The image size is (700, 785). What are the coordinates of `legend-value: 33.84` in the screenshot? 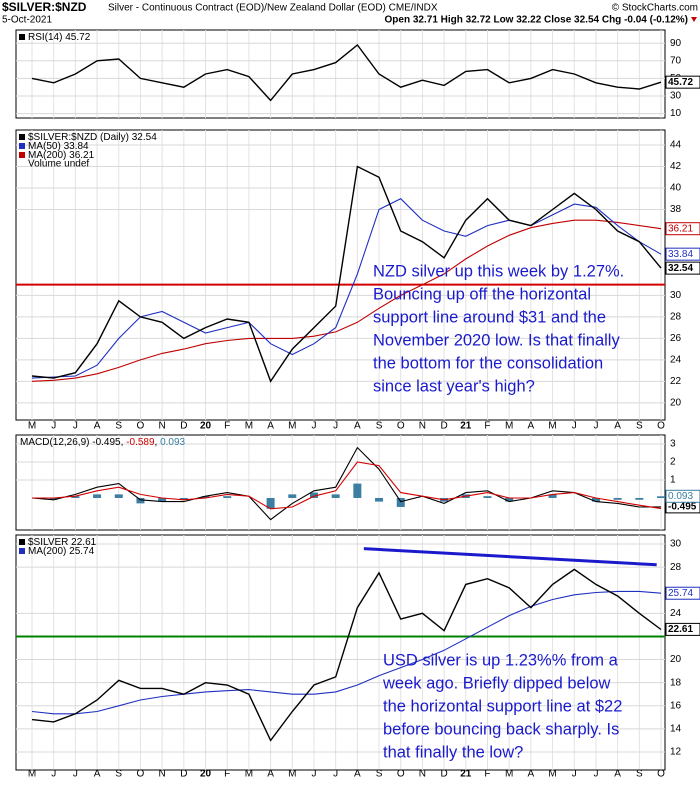 It's located at (76, 146).